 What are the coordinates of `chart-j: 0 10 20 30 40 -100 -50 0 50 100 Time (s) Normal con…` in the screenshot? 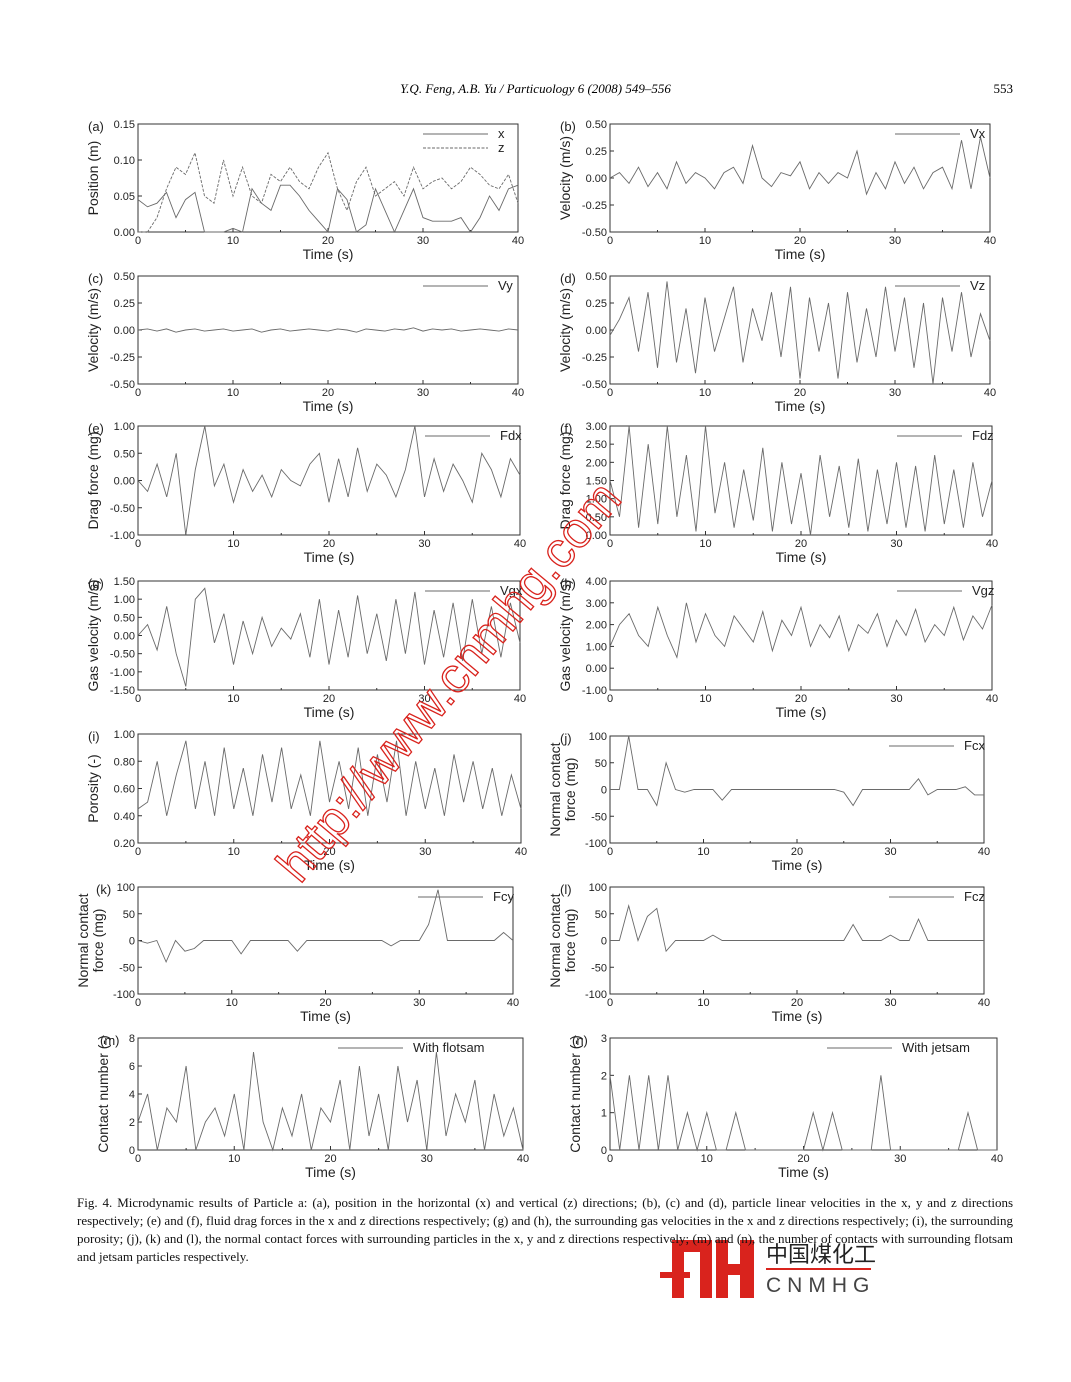 It's located at (768, 802).